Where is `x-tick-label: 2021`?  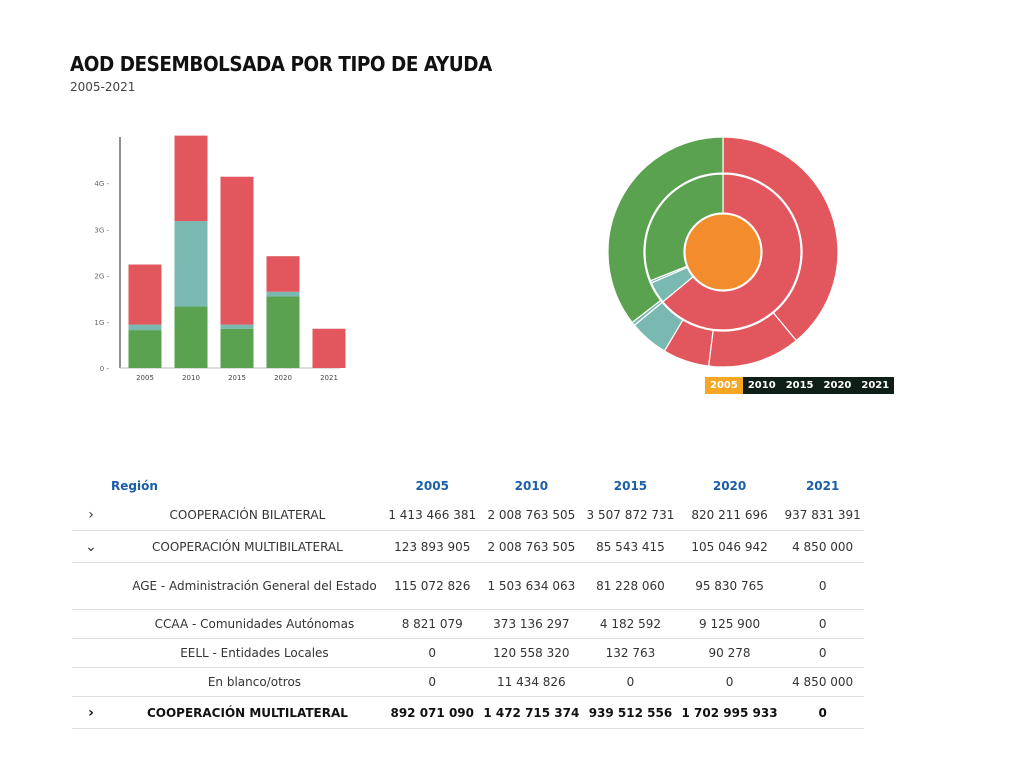 x-tick-label: 2021 is located at coordinates (329, 378).